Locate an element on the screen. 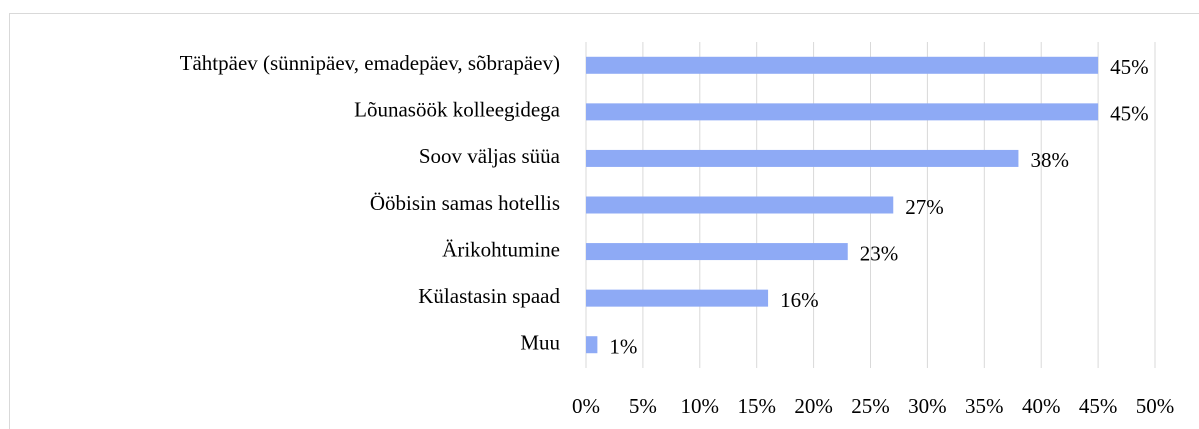 The image size is (1199, 429). x-tick-label: 0% is located at coordinates (586, 406).